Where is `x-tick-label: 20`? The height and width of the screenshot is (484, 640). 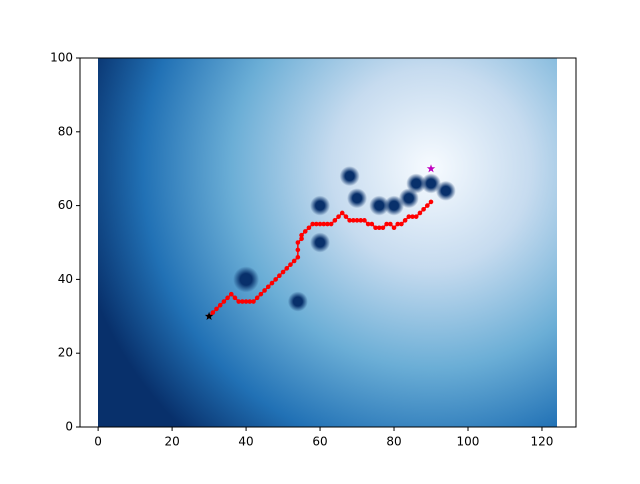 x-tick-label: 20 is located at coordinates (171, 442).